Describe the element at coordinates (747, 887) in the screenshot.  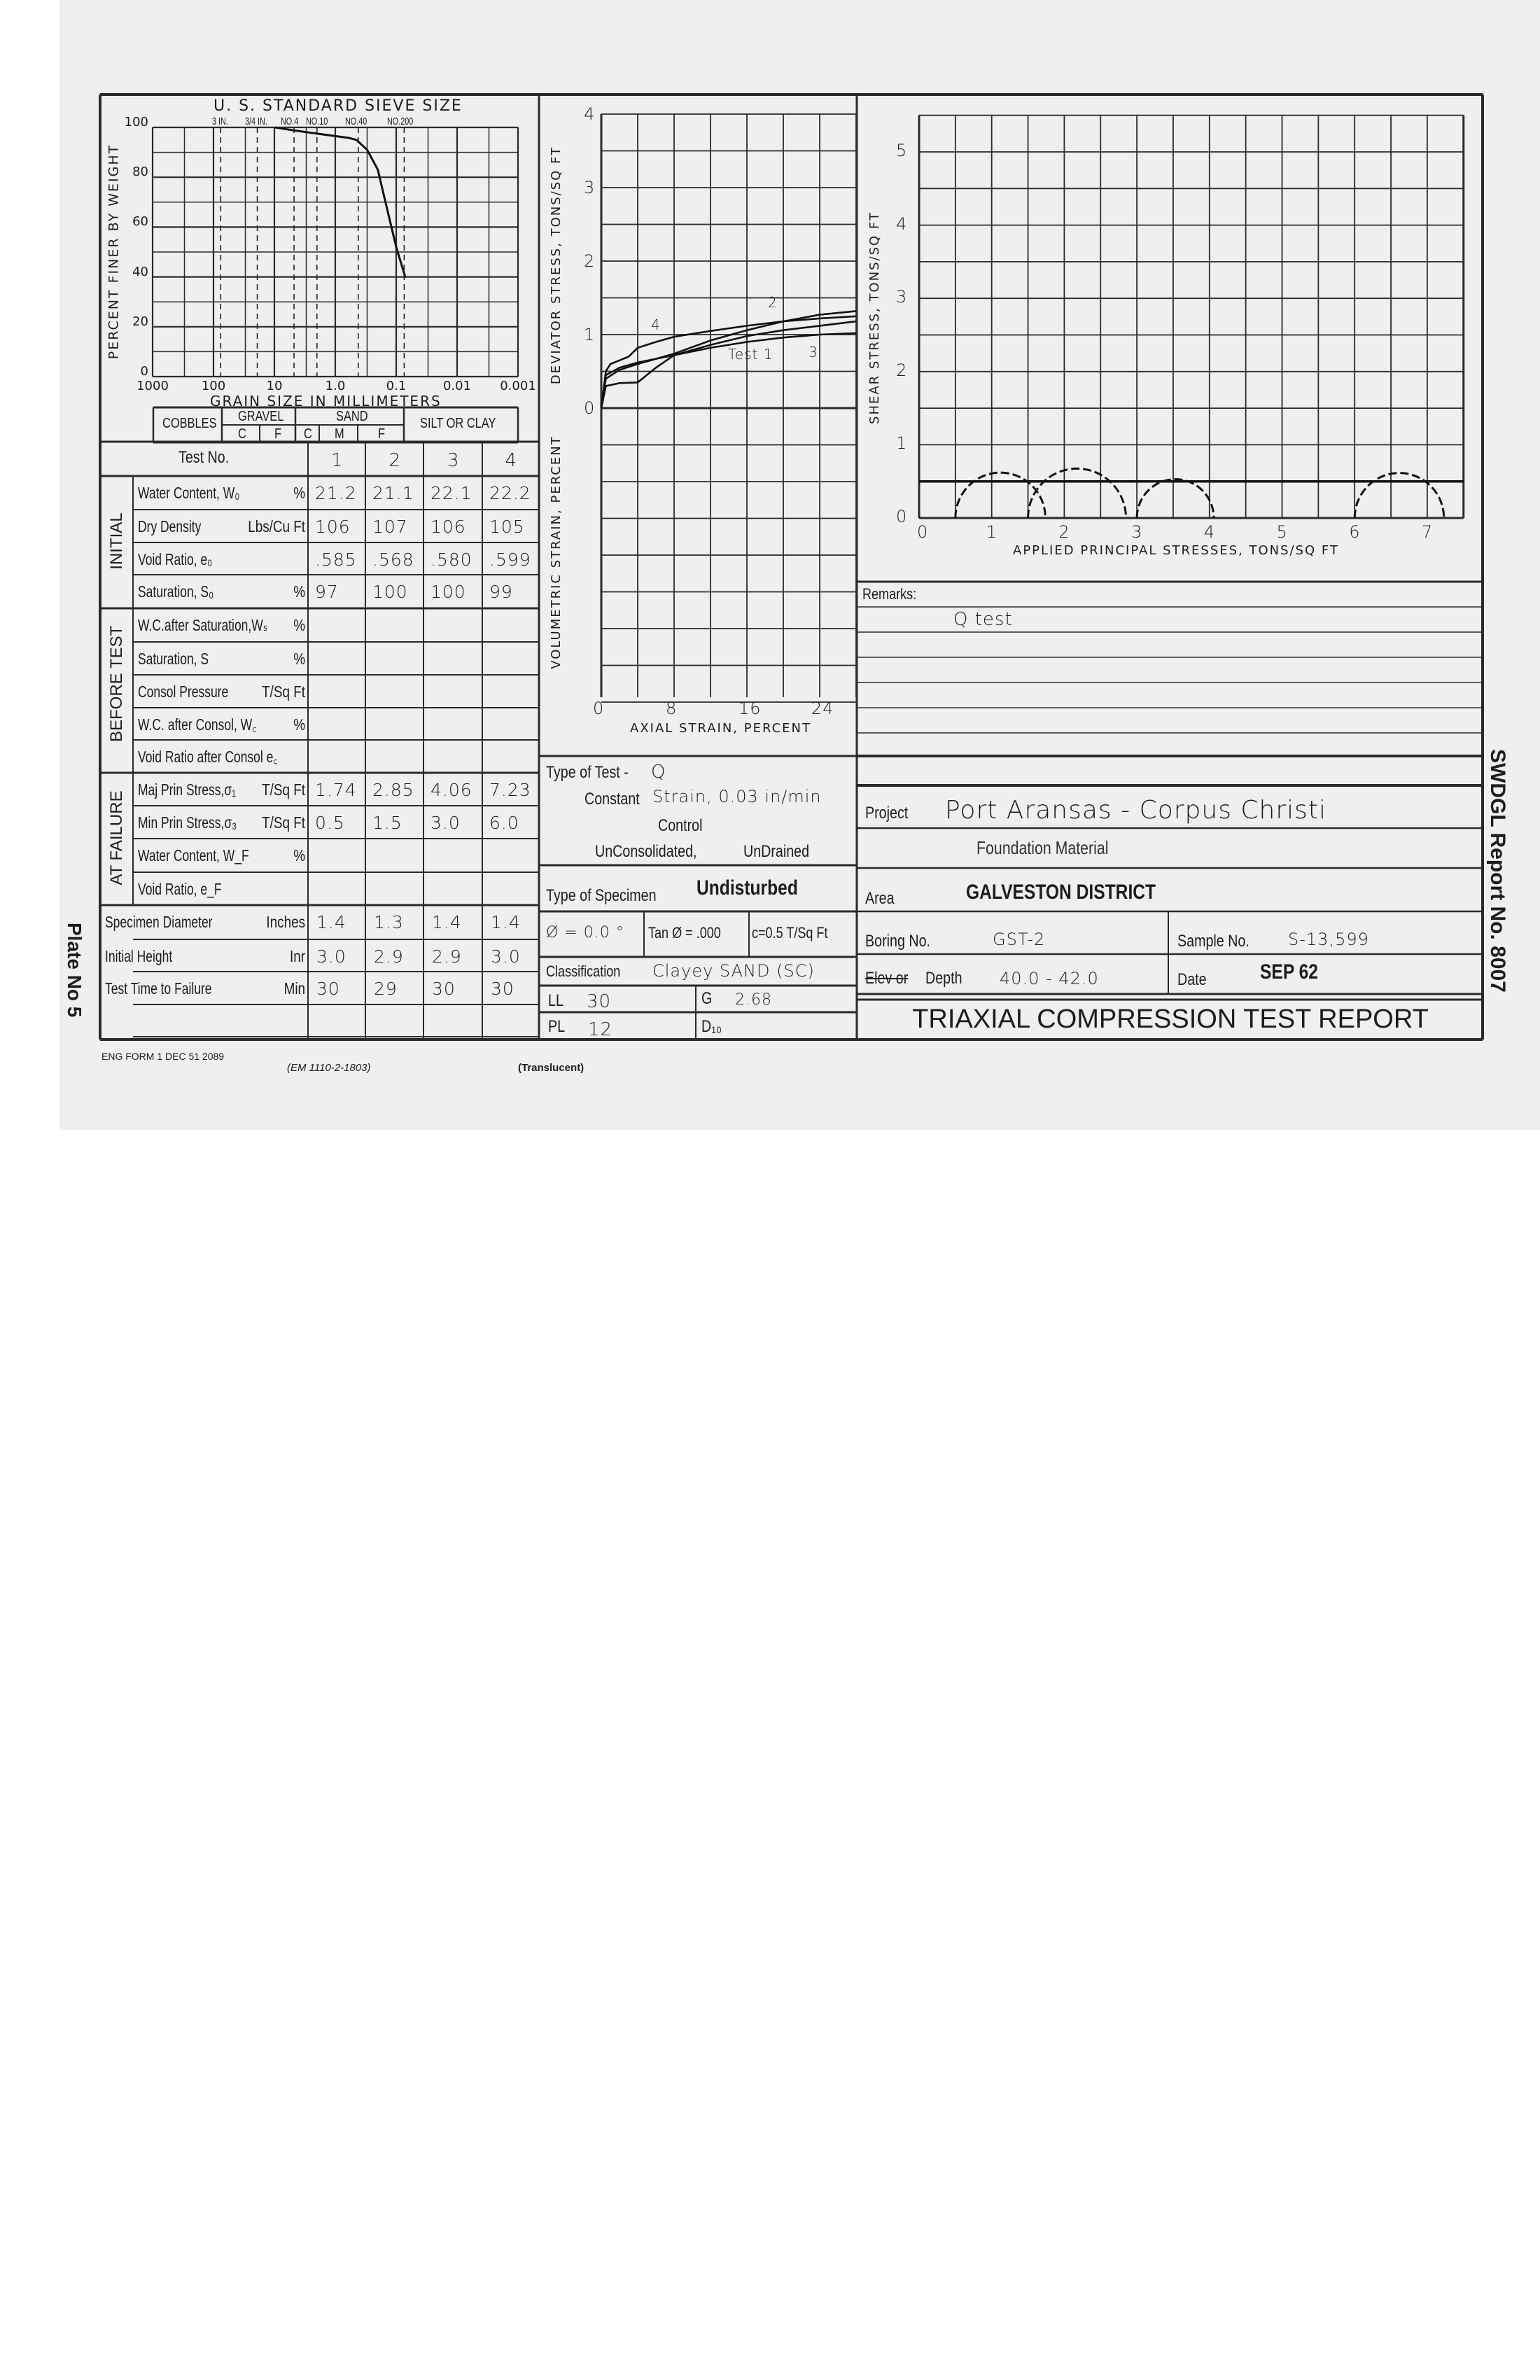
I see `specimen-value: Undisturbed` at that location.